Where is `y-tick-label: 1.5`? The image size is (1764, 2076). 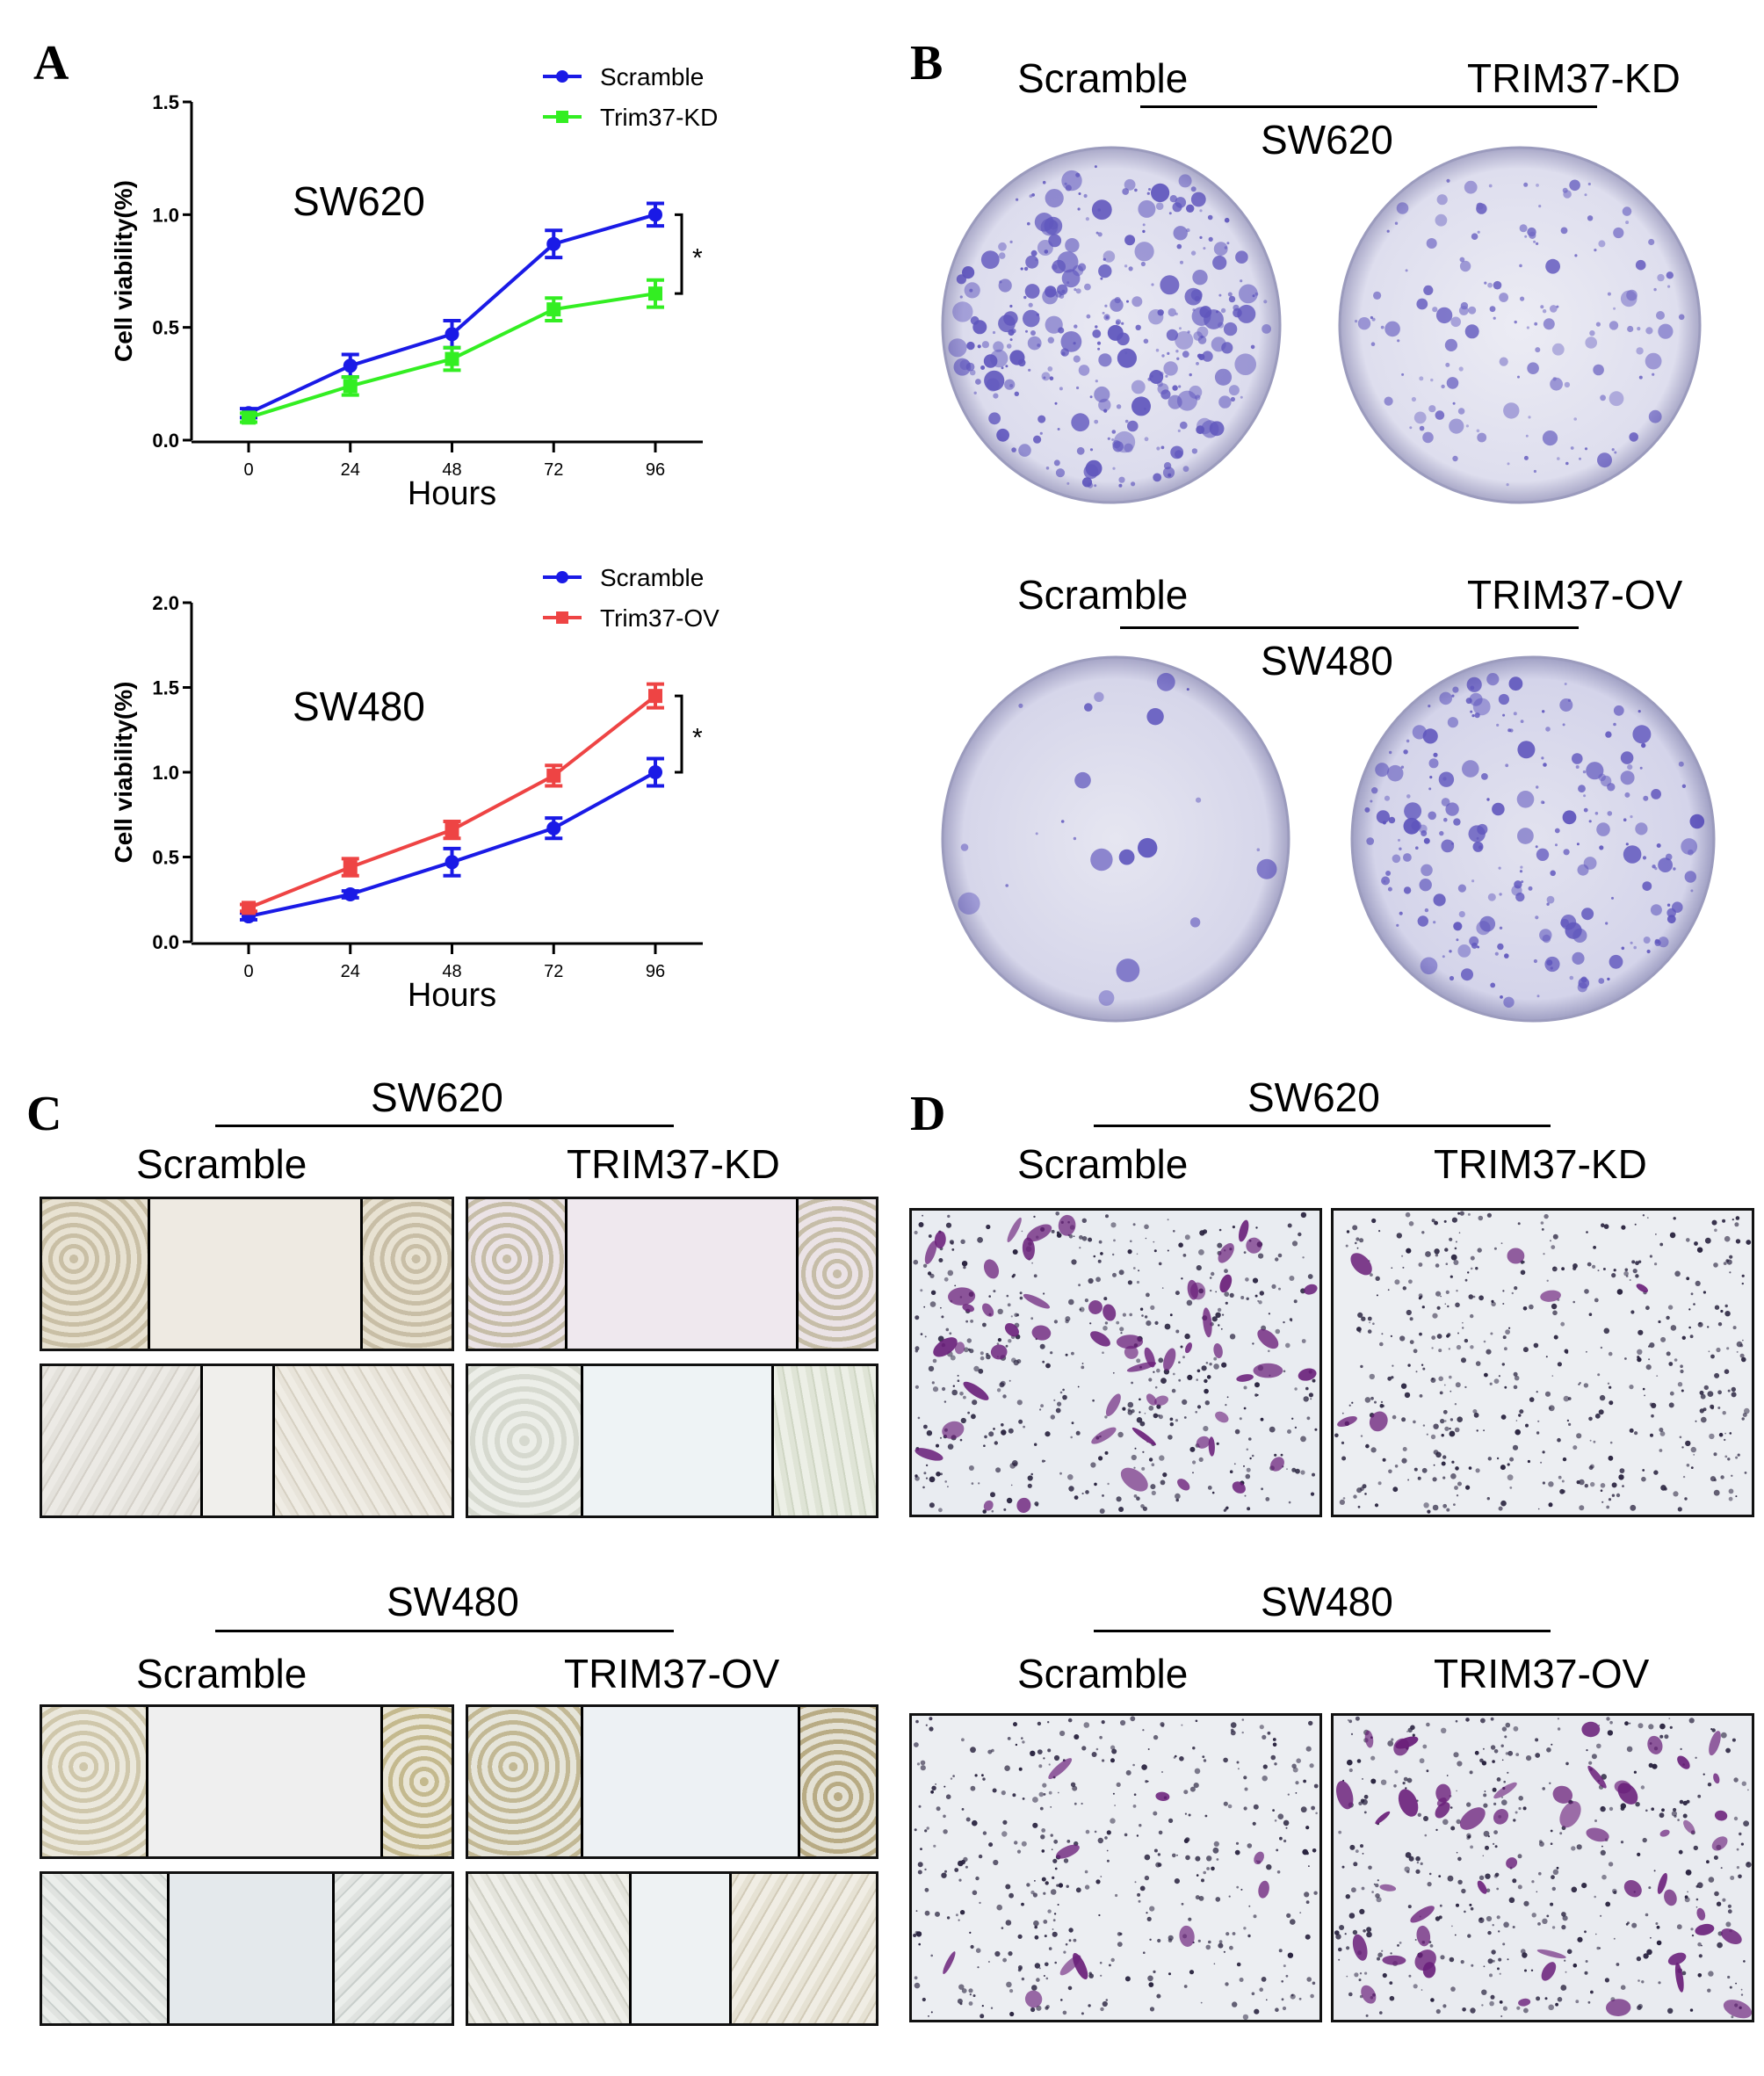
y-tick-label: 1.5 is located at coordinates (166, 102).